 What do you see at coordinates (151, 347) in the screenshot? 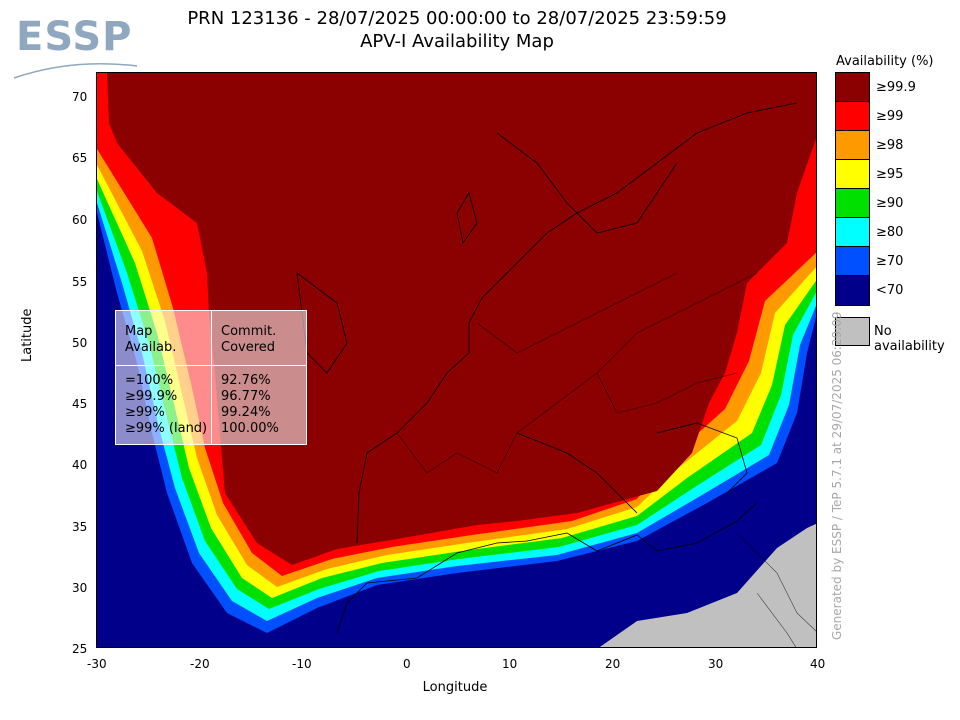
I see `stats-header-left-2: Availab.` at bounding box center [151, 347].